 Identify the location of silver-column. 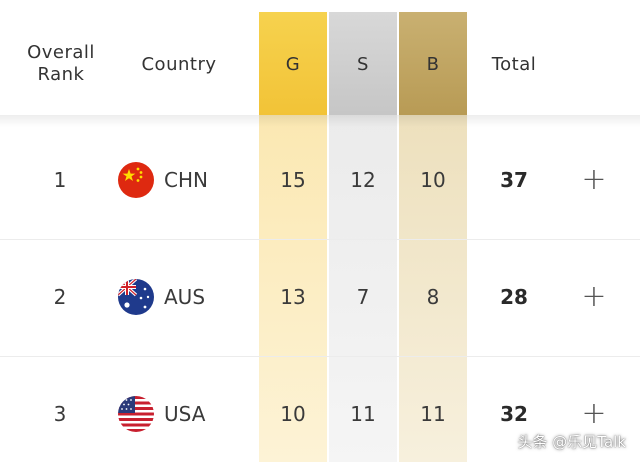
(363, 237).